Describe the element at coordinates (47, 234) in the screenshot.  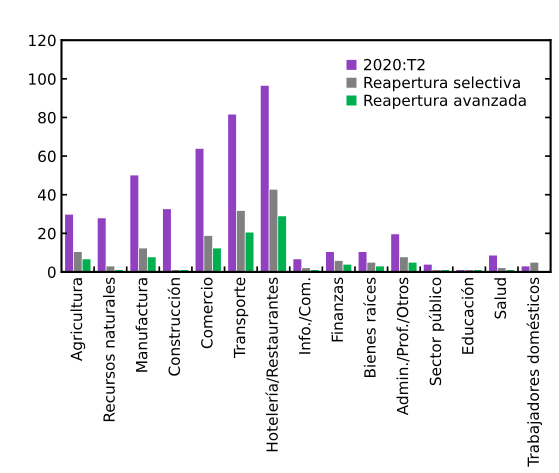
I see `y-tick-label: 20` at that location.